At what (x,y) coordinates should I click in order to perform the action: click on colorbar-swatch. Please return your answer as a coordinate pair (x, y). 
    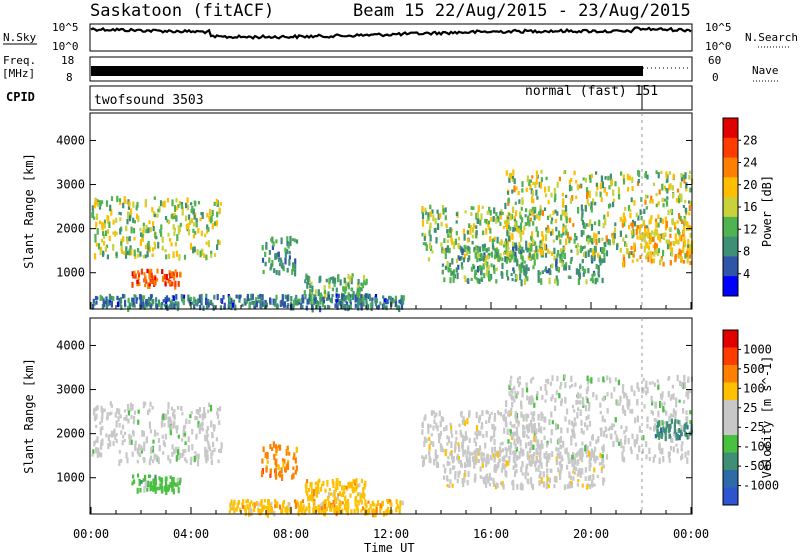
    Looking at the image, I should click on (730, 374).